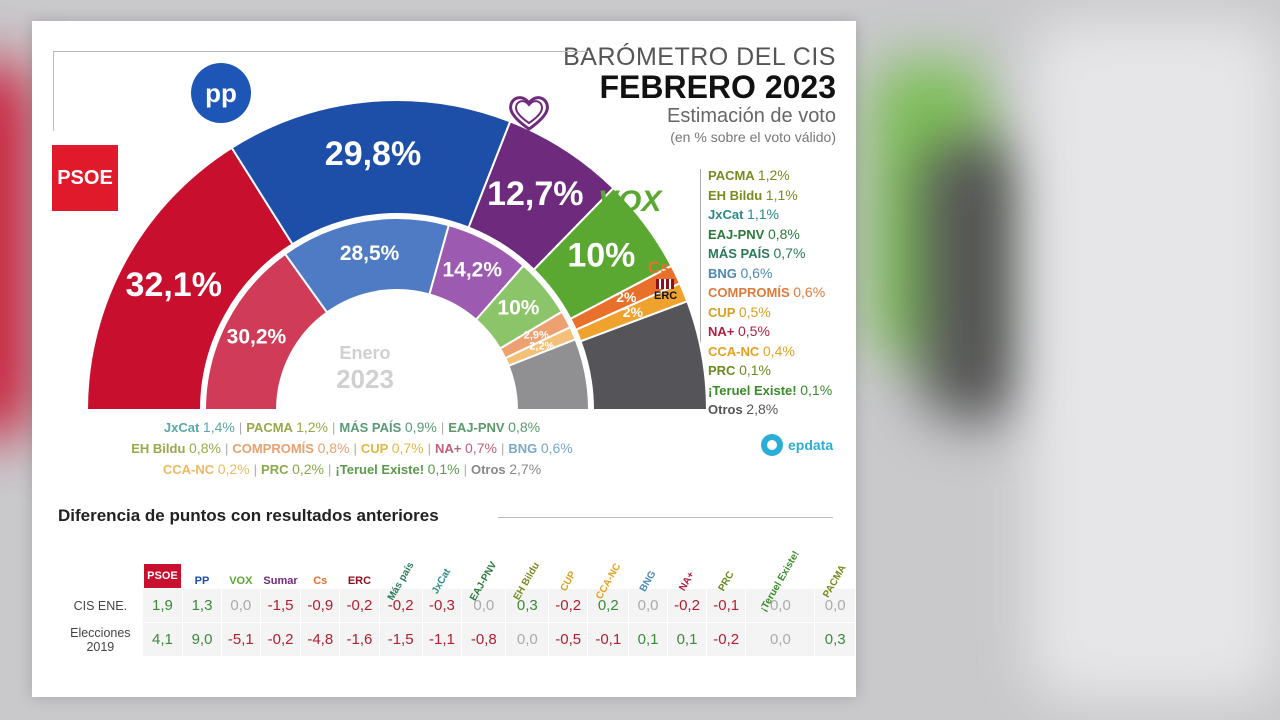  Describe the element at coordinates (568, 573) in the screenshot. I see `table-column-header: CUP` at that location.